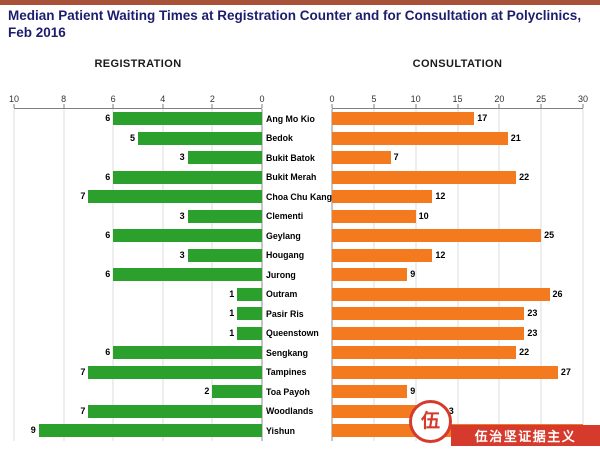 This screenshot has width=600, height=456. I want to click on consultation-panel-header: CONSULTATION, so click(457, 64).